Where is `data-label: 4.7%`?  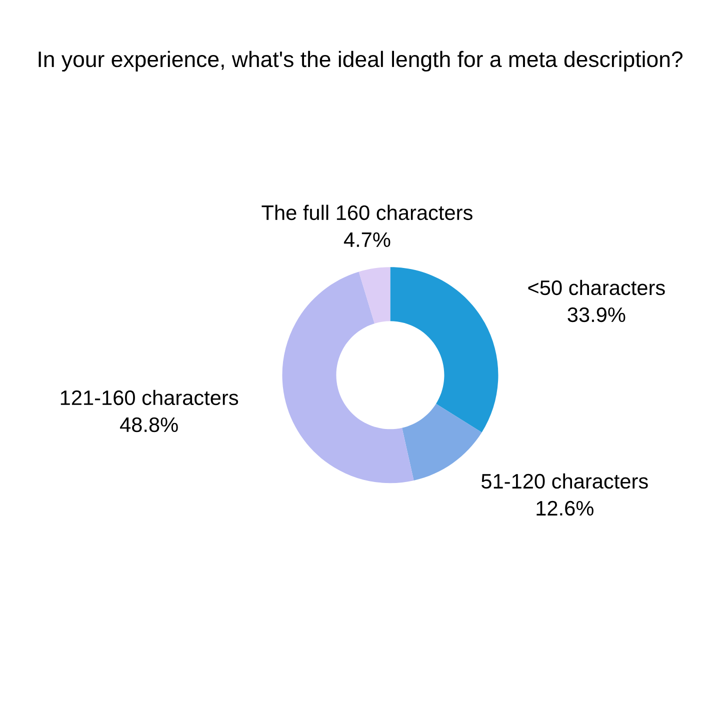 data-label: 4.7% is located at coordinates (367, 239).